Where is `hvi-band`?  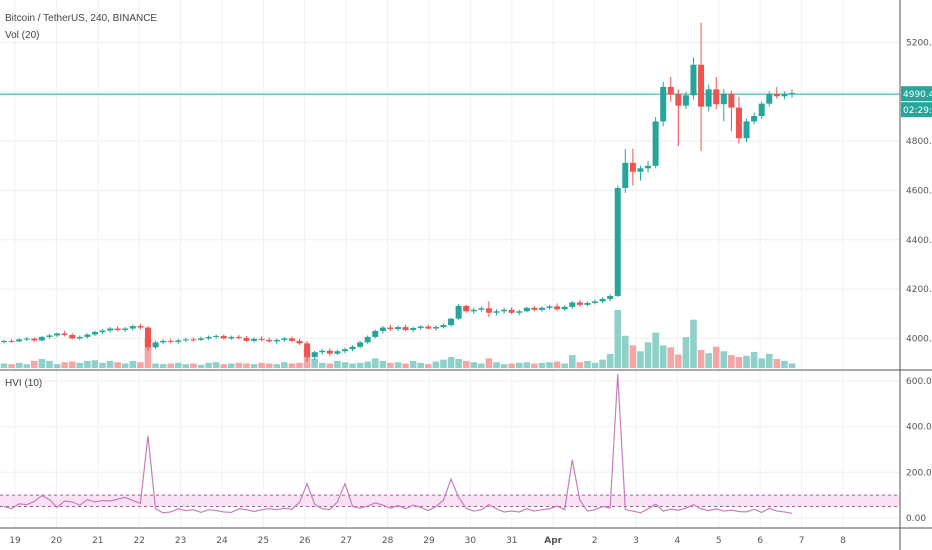 hvi-band is located at coordinates (450, 500).